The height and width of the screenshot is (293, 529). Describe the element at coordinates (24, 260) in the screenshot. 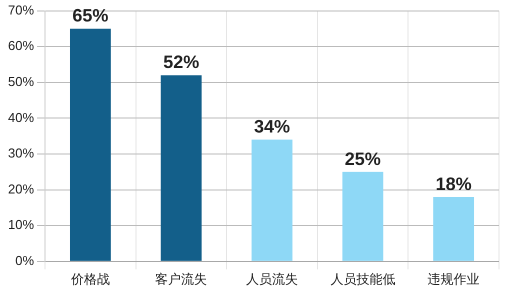

I see `y-tick-label: 0%` at that location.